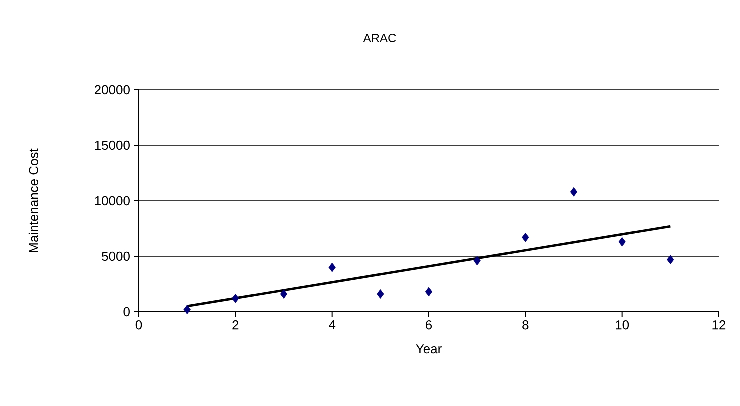  What do you see at coordinates (112, 201) in the screenshot?
I see `y-tick-label: 10000` at bounding box center [112, 201].